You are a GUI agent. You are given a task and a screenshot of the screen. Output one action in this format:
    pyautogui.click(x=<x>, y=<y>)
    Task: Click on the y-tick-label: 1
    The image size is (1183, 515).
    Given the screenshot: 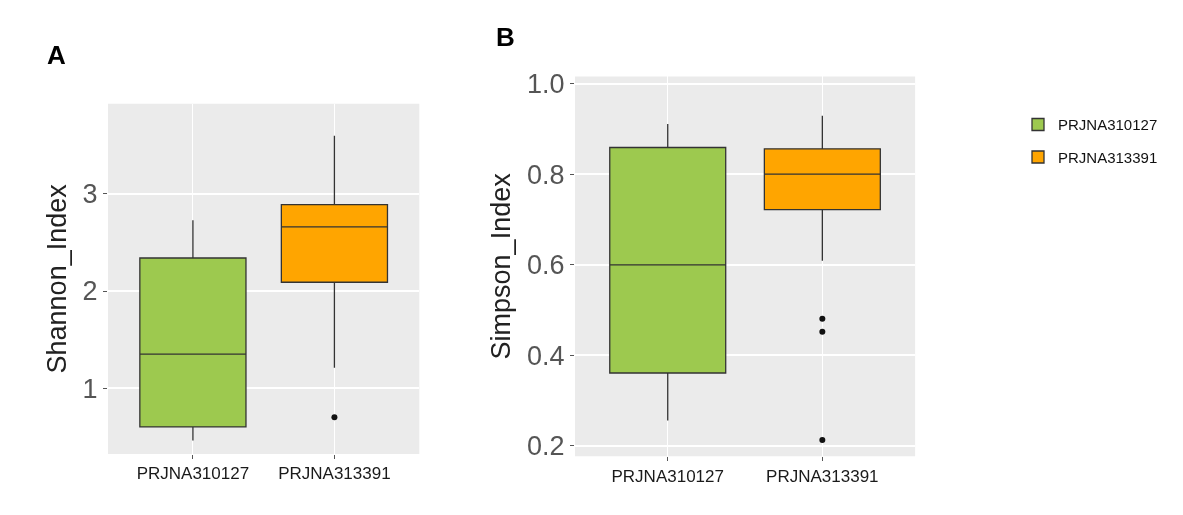 What is the action you would take?
    pyautogui.click(x=90, y=388)
    